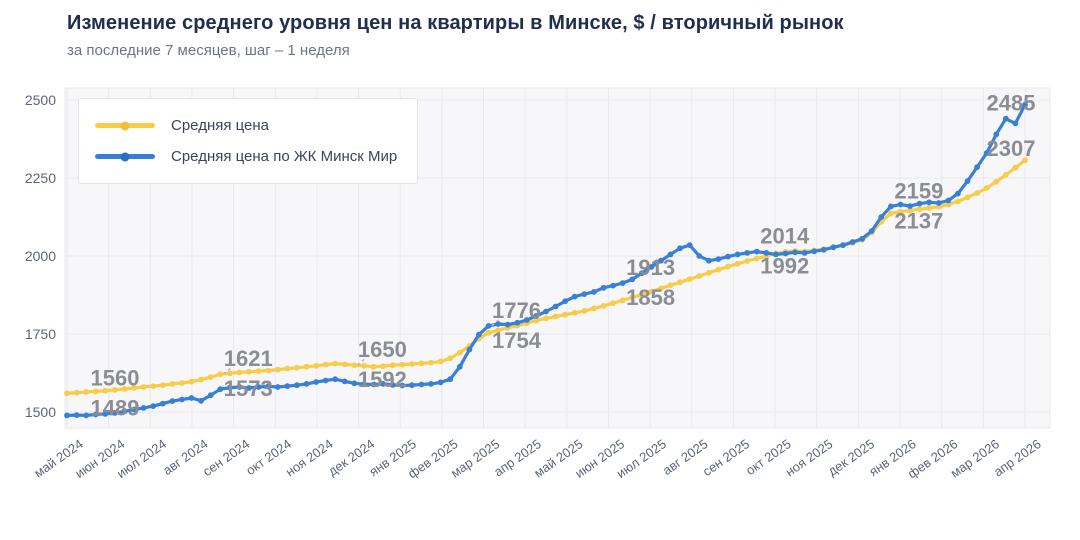 The height and width of the screenshot is (540, 1080). Describe the element at coordinates (309, 457) in the screenshot. I see `x-tick-label: ноя 2024` at that location.